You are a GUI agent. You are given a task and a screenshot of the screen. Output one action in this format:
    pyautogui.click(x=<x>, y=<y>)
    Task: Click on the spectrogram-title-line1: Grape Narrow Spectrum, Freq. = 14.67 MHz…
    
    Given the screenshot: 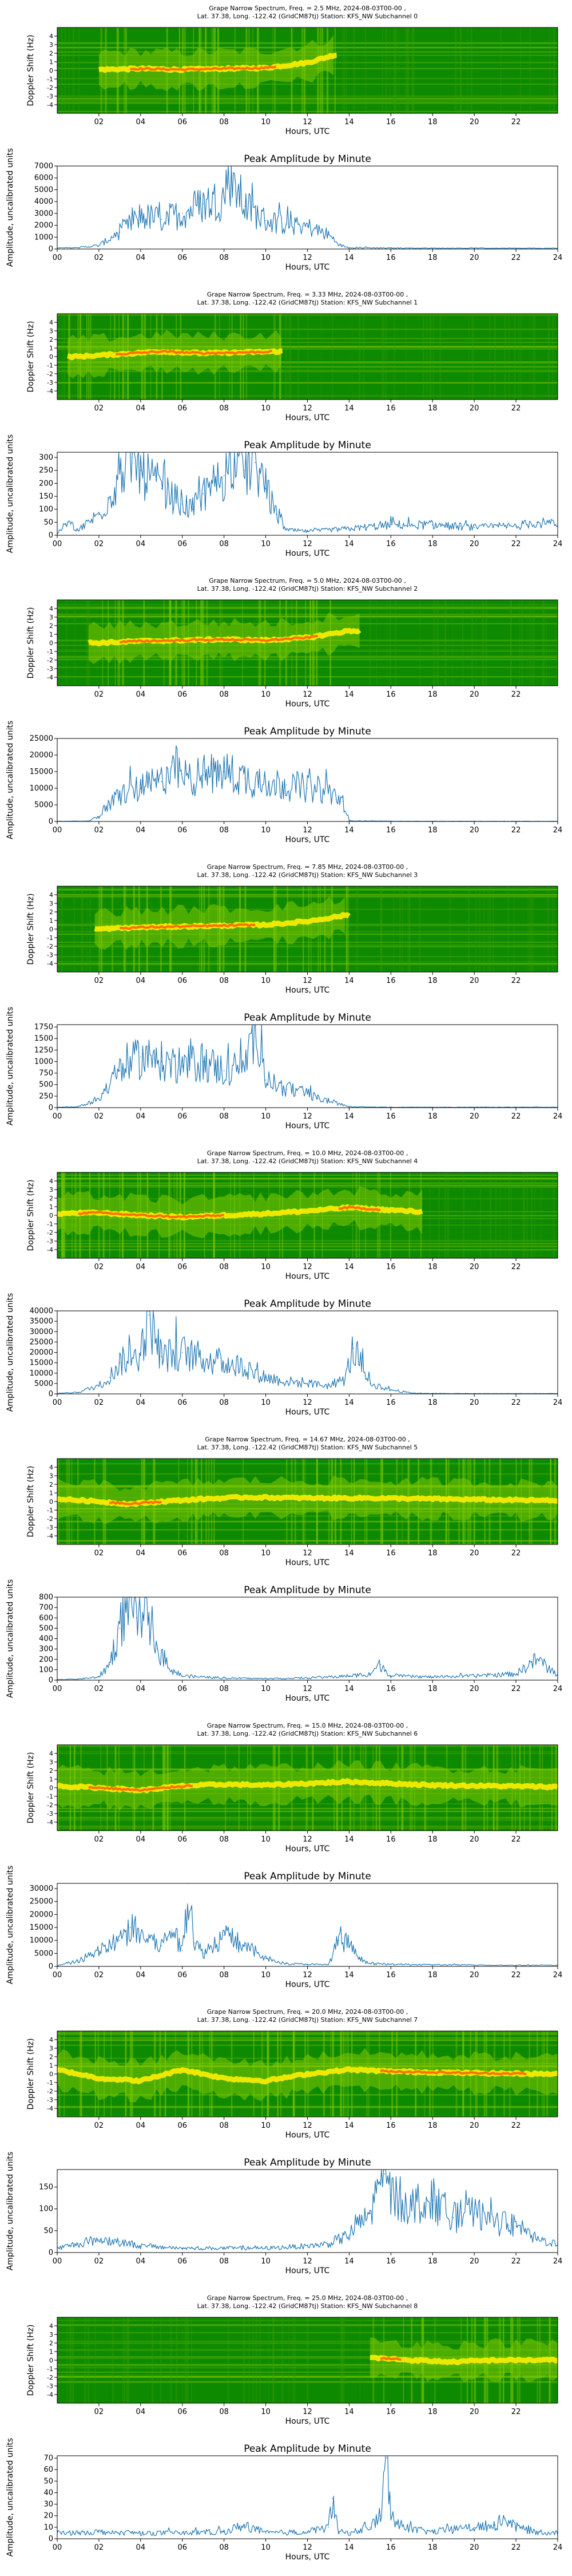 What is the action you would take?
    pyautogui.click(x=307, y=1439)
    